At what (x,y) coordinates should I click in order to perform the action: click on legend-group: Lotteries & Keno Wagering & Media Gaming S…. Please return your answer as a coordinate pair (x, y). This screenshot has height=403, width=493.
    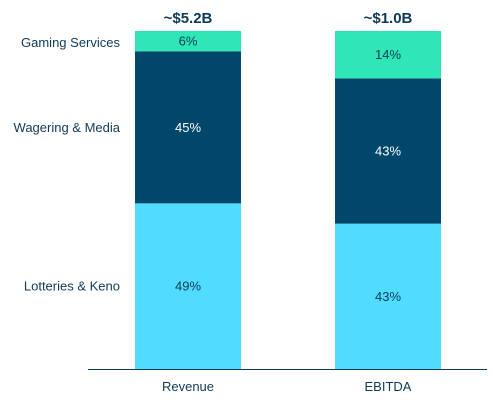
    Looking at the image, I should click on (67, 164).